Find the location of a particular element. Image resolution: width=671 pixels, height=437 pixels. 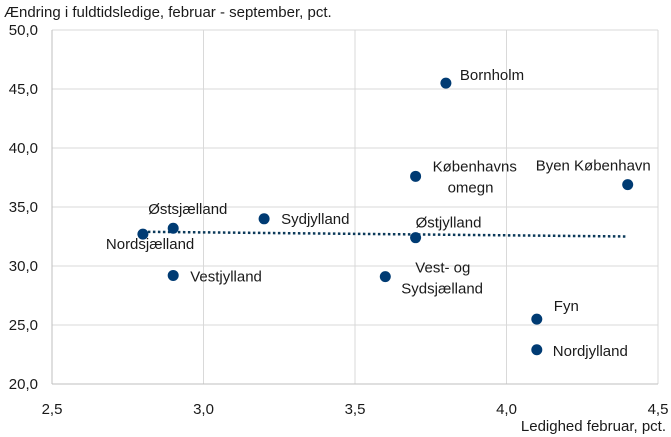

x-tick-label: 4,0 is located at coordinates (506, 409).